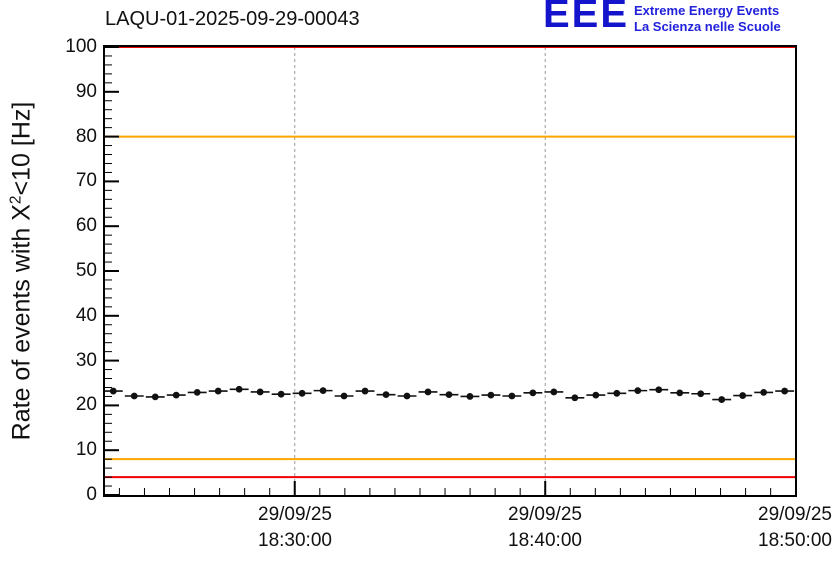 Image resolution: width=836 pixels, height=572 pixels. I want to click on y-tick-label: 10, so click(86, 450).